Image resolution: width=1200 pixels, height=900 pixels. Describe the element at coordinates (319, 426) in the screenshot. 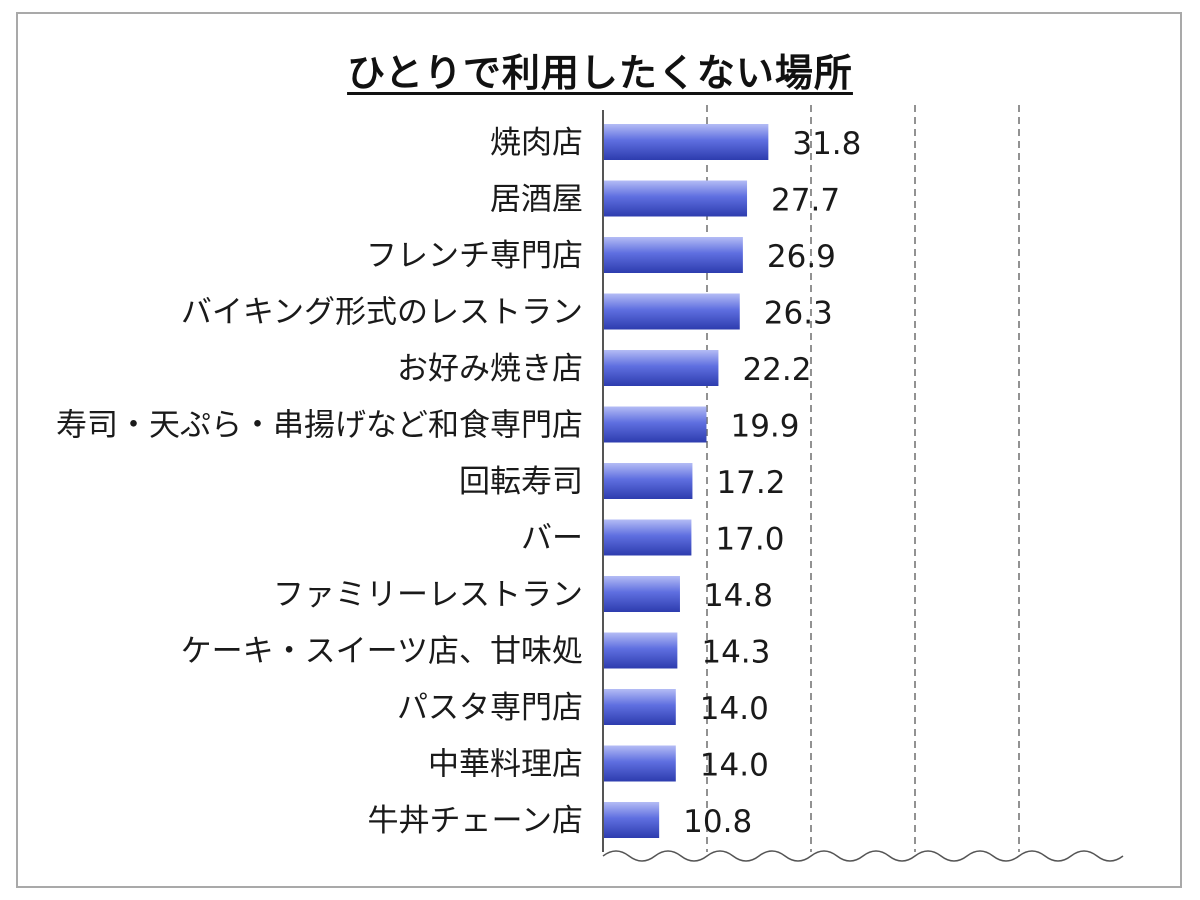

I see `category-label-5: 寿司・天ぷら・串揚げなど和食専門店` at that location.